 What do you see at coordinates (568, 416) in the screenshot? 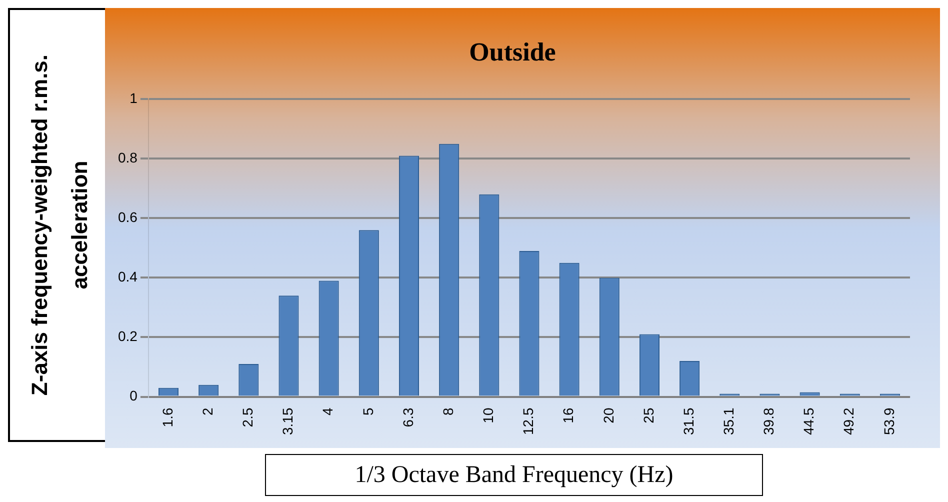
I see `x-tick-label: 16` at bounding box center [568, 416].